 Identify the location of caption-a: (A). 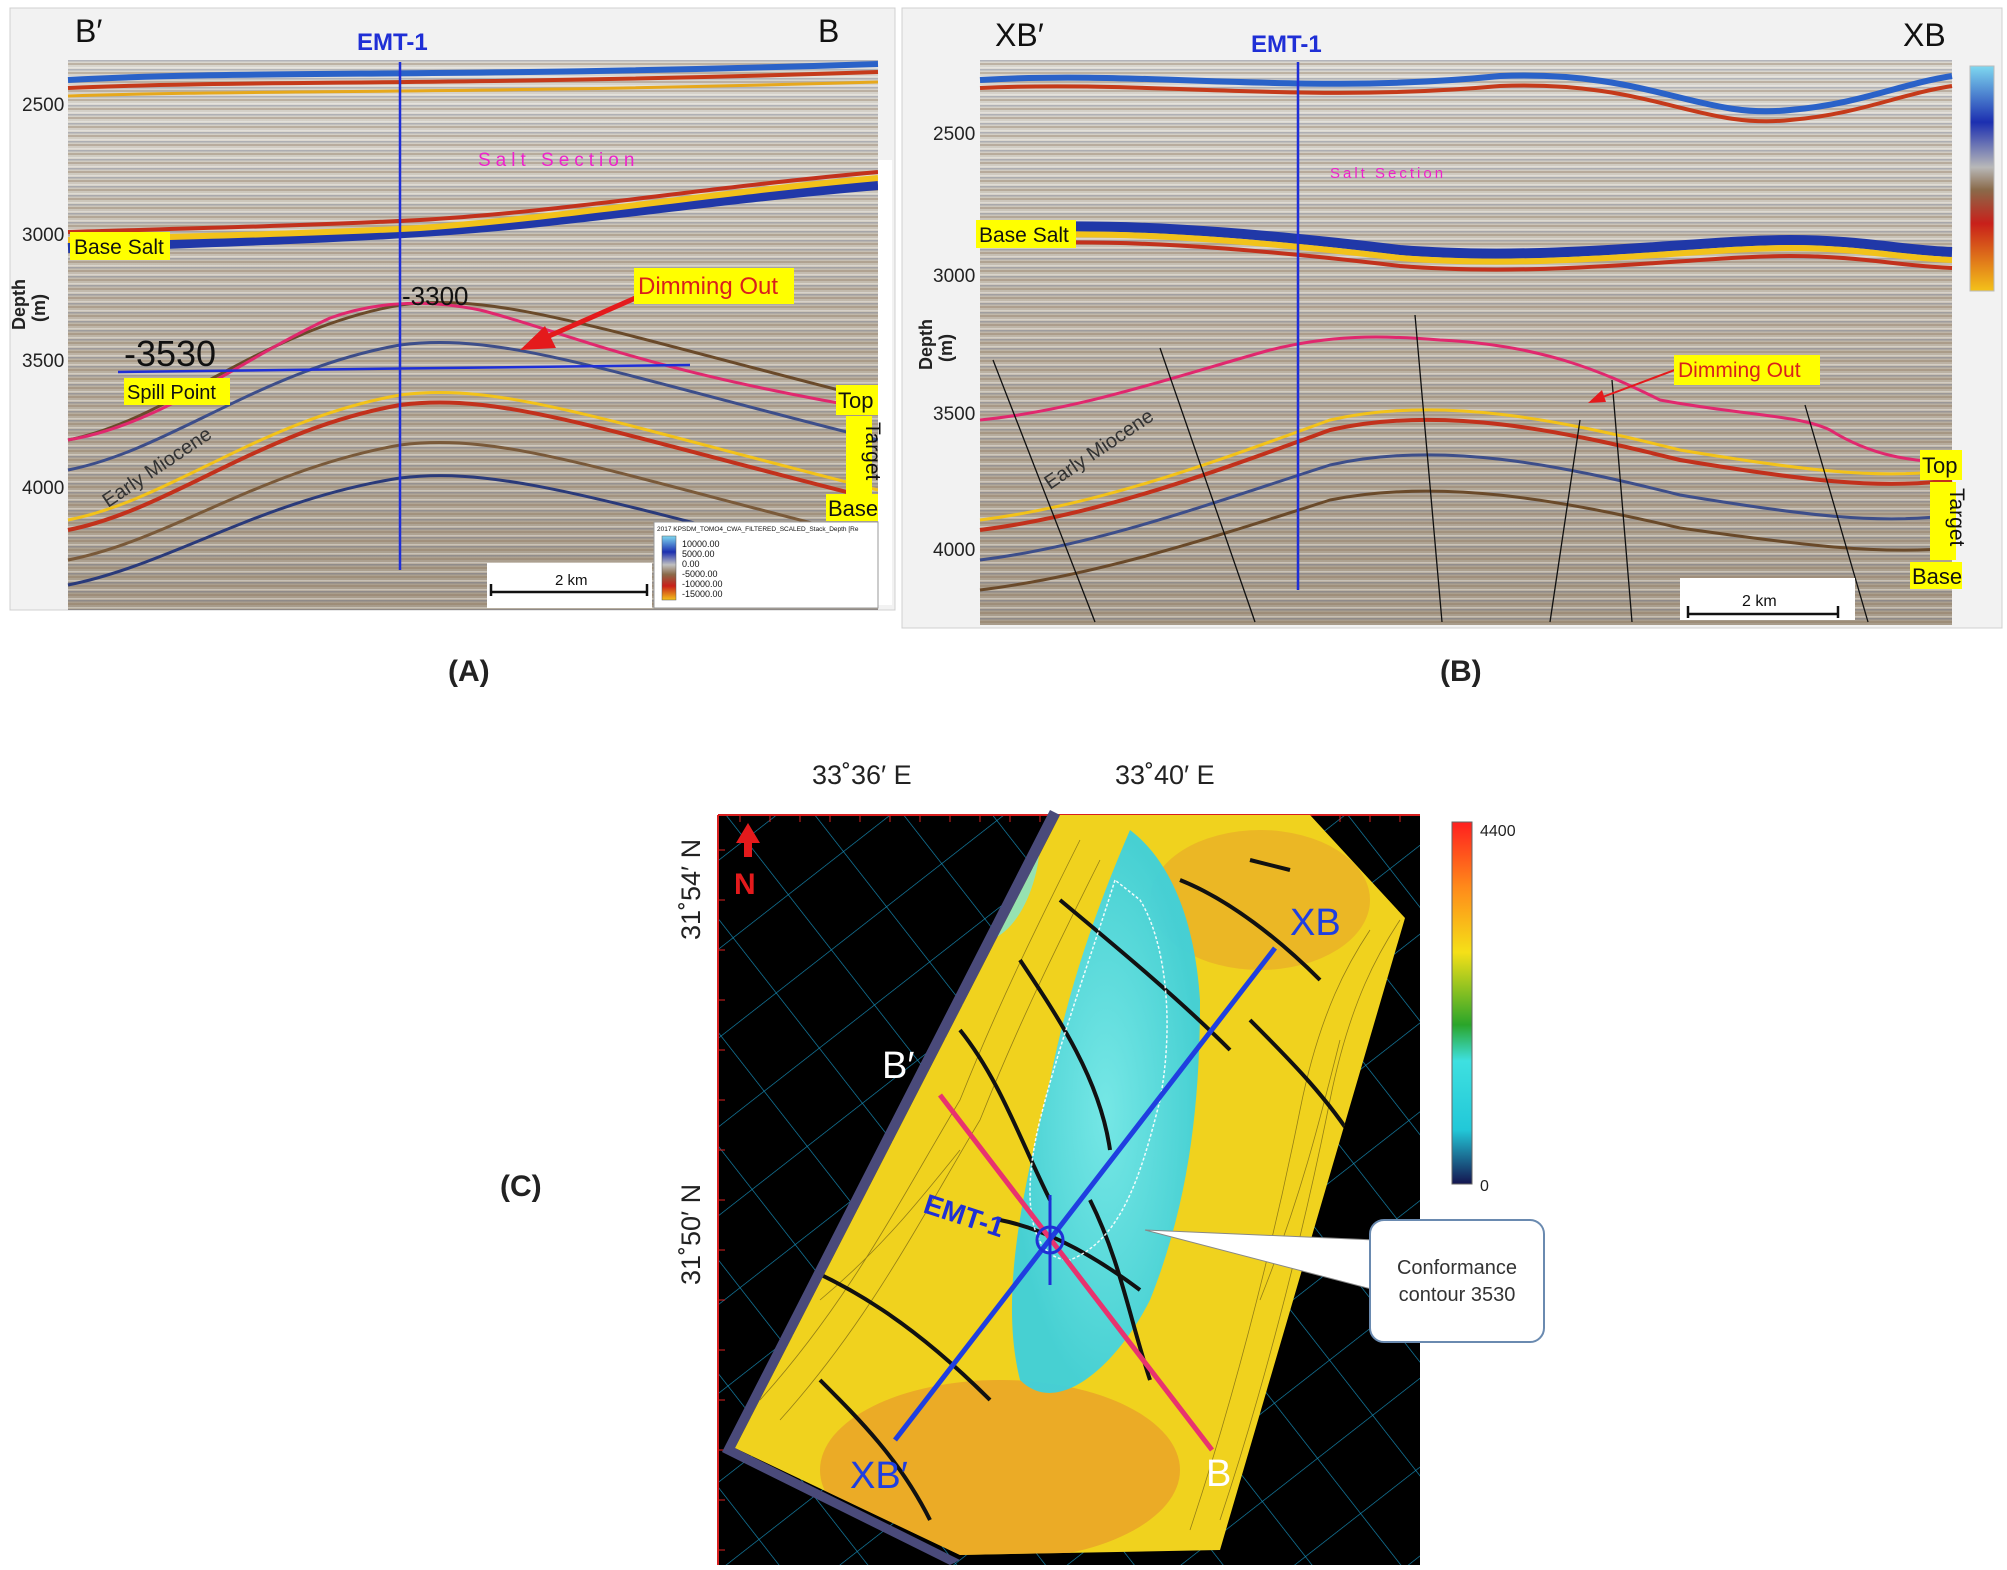
(469, 671).